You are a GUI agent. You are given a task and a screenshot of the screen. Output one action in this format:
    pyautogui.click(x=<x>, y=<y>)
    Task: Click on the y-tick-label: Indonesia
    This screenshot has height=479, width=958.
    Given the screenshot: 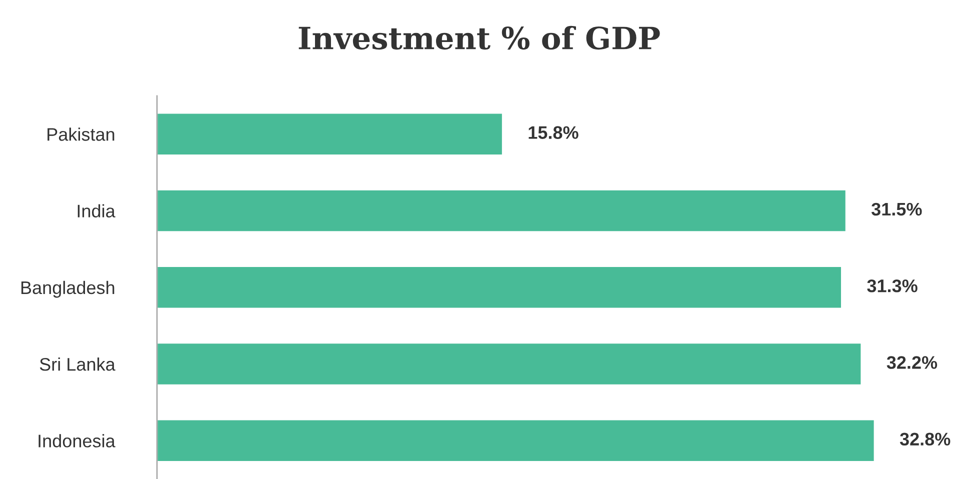 What is the action you would take?
    pyautogui.click(x=77, y=441)
    